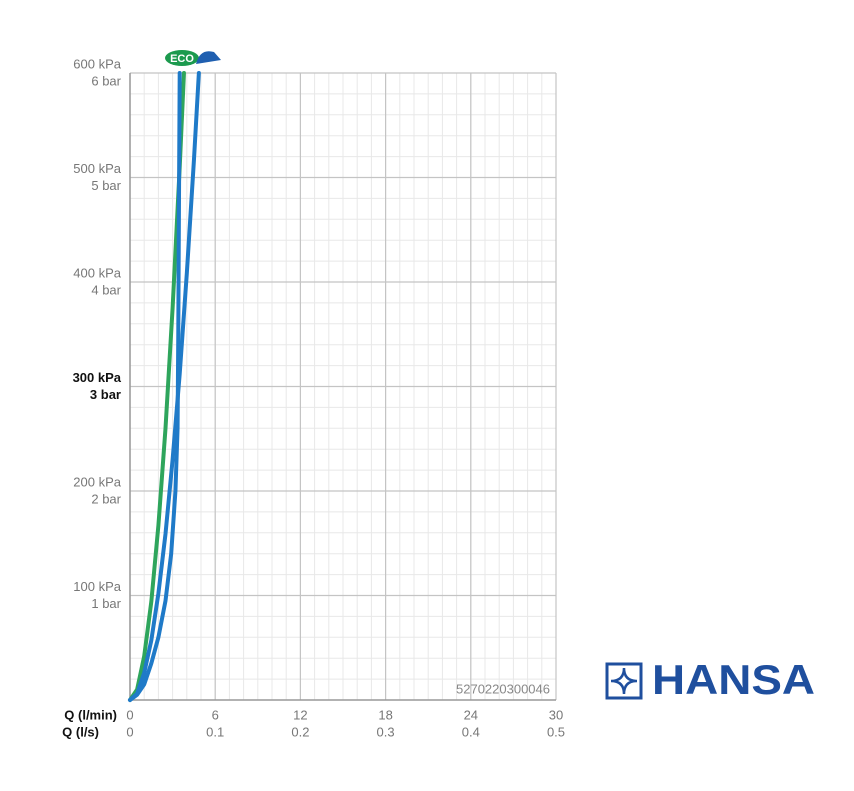 The width and height of the screenshot is (854, 791). What do you see at coordinates (208, 57) in the screenshot?
I see `shower-icon` at bounding box center [208, 57].